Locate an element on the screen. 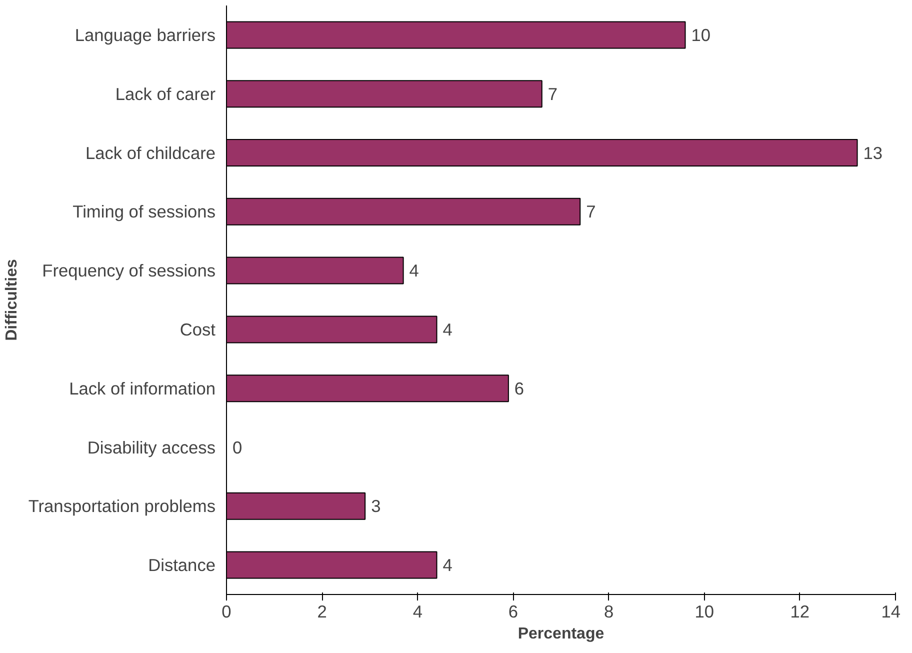  x-tick-label: 10 is located at coordinates (704, 612).